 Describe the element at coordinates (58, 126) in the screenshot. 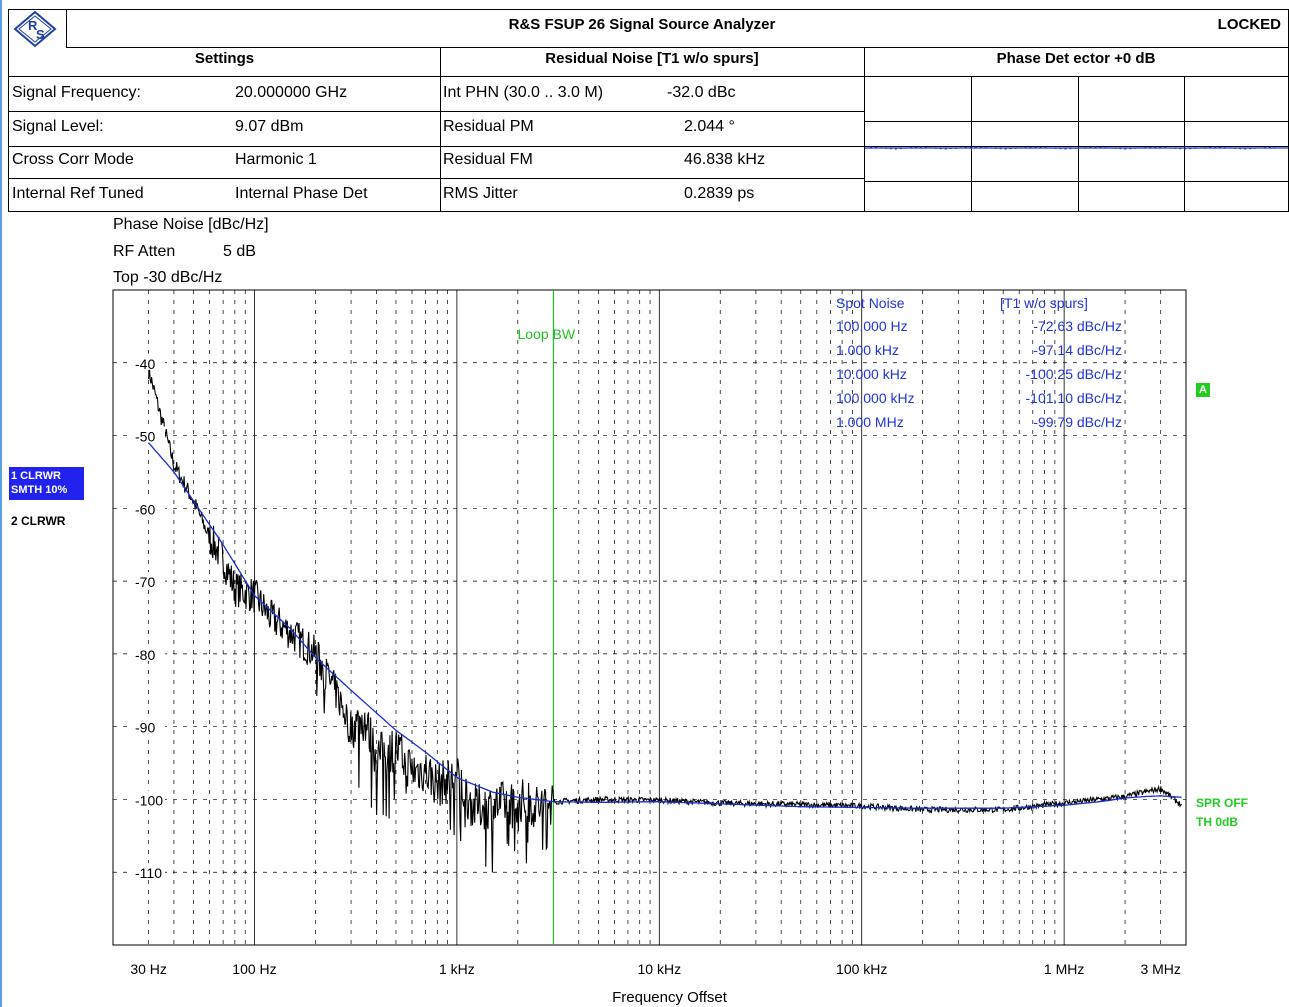

I see `settings-label: Signal Level:` at that location.